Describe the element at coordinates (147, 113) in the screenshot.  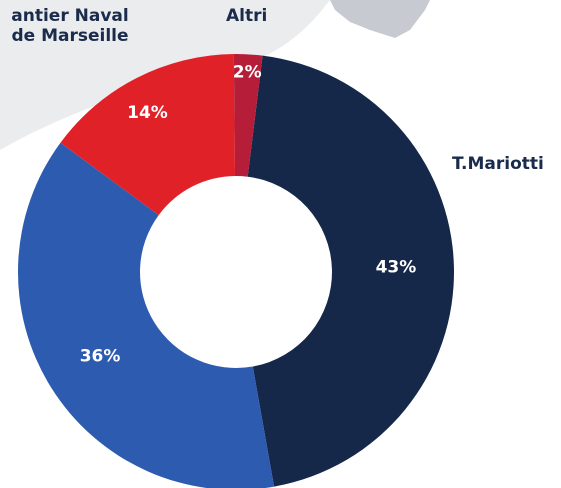
I see `slice-value-label-2: 14%` at that location.